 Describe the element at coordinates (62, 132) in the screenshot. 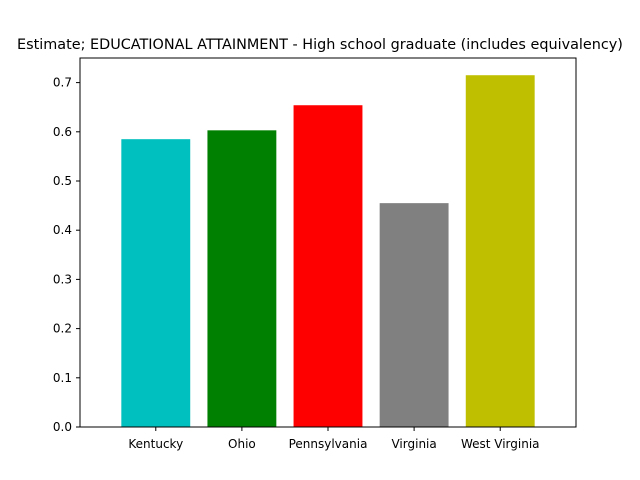

I see `y-tick-label: 0.6` at that location.